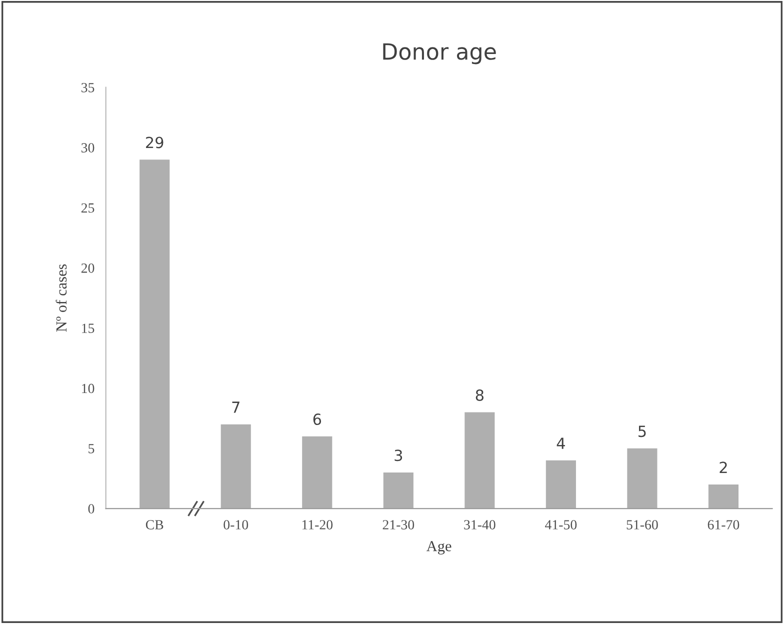 The image size is (784, 624). I want to click on x-tick-label: CB, so click(155, 525).